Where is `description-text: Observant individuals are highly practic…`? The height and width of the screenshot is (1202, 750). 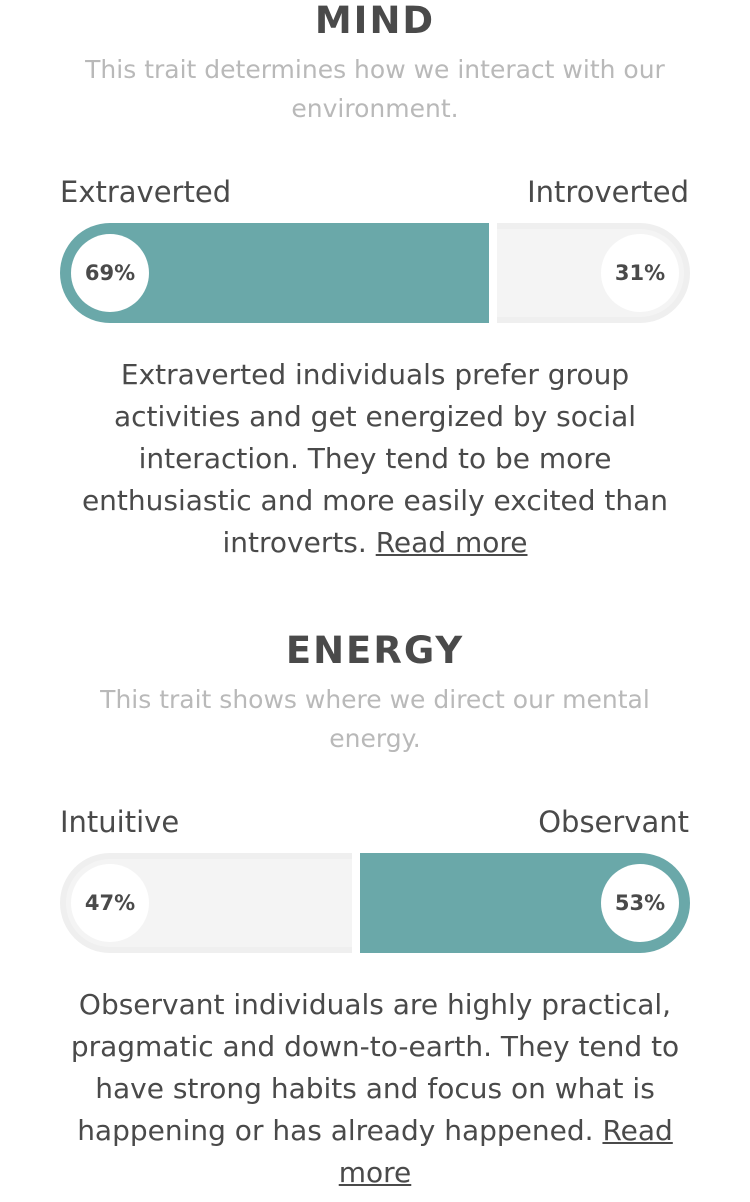 description-text: Observant individuals are highly practic… is located at coordinates (375, 1067).